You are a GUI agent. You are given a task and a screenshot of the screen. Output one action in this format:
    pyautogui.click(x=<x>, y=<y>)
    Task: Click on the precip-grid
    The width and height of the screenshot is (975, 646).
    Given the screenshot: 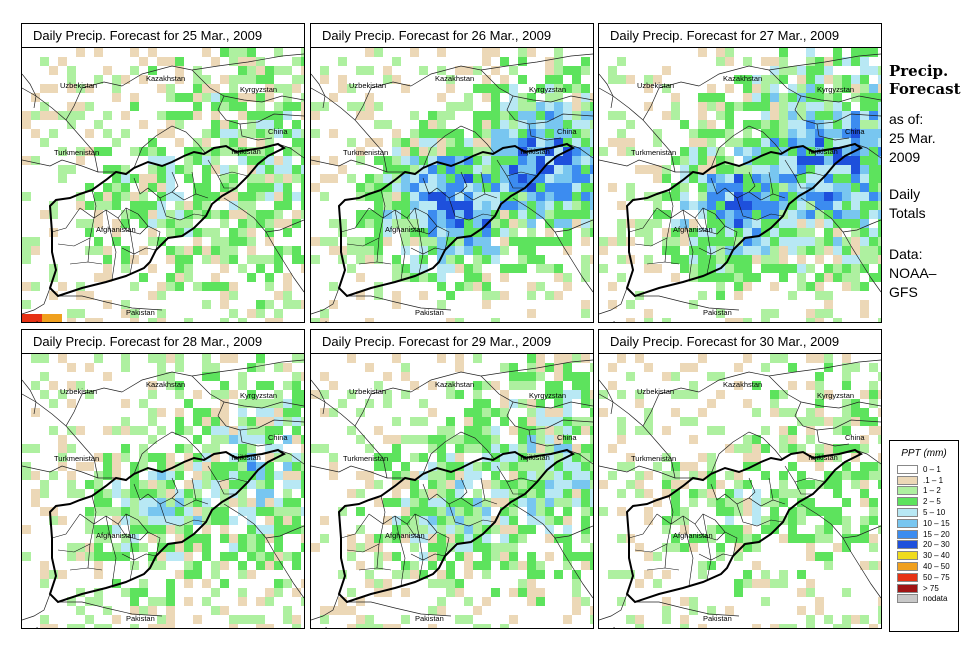 What is the action you would take?
    pyautogui.click(x=740, y=185)
    